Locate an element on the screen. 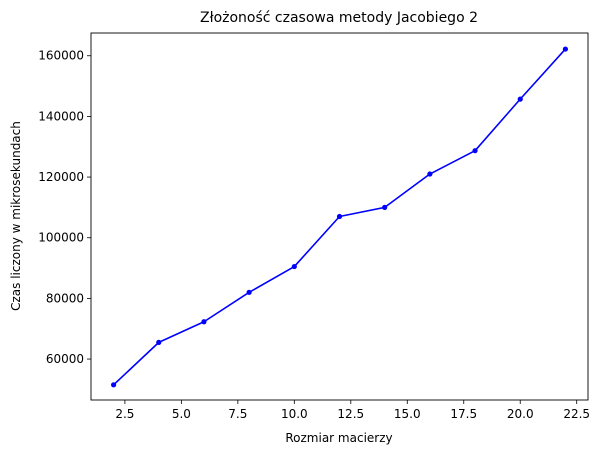 The height and width of the screenshot is (454, 602). x-tick-label: 15.0 is located at coordinates (407, 414).